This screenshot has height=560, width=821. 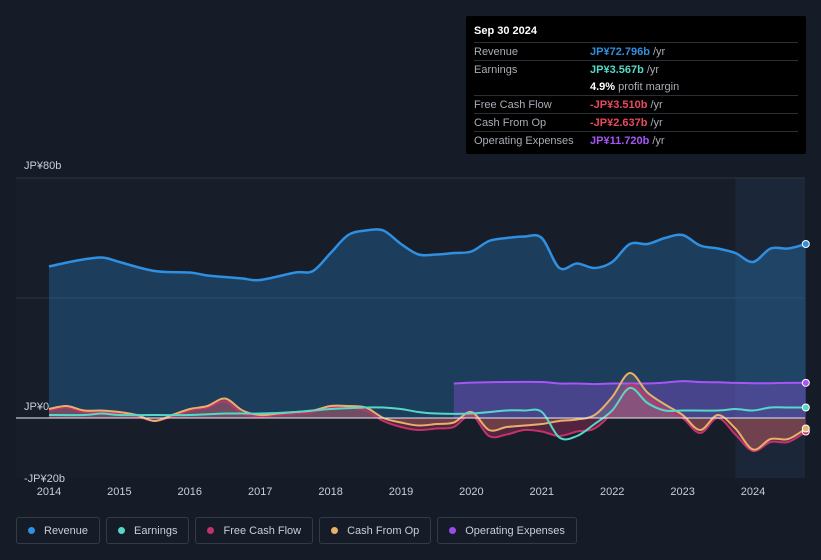 I want to click on tooltip-label: Revenue, so click(x=496, y=51).